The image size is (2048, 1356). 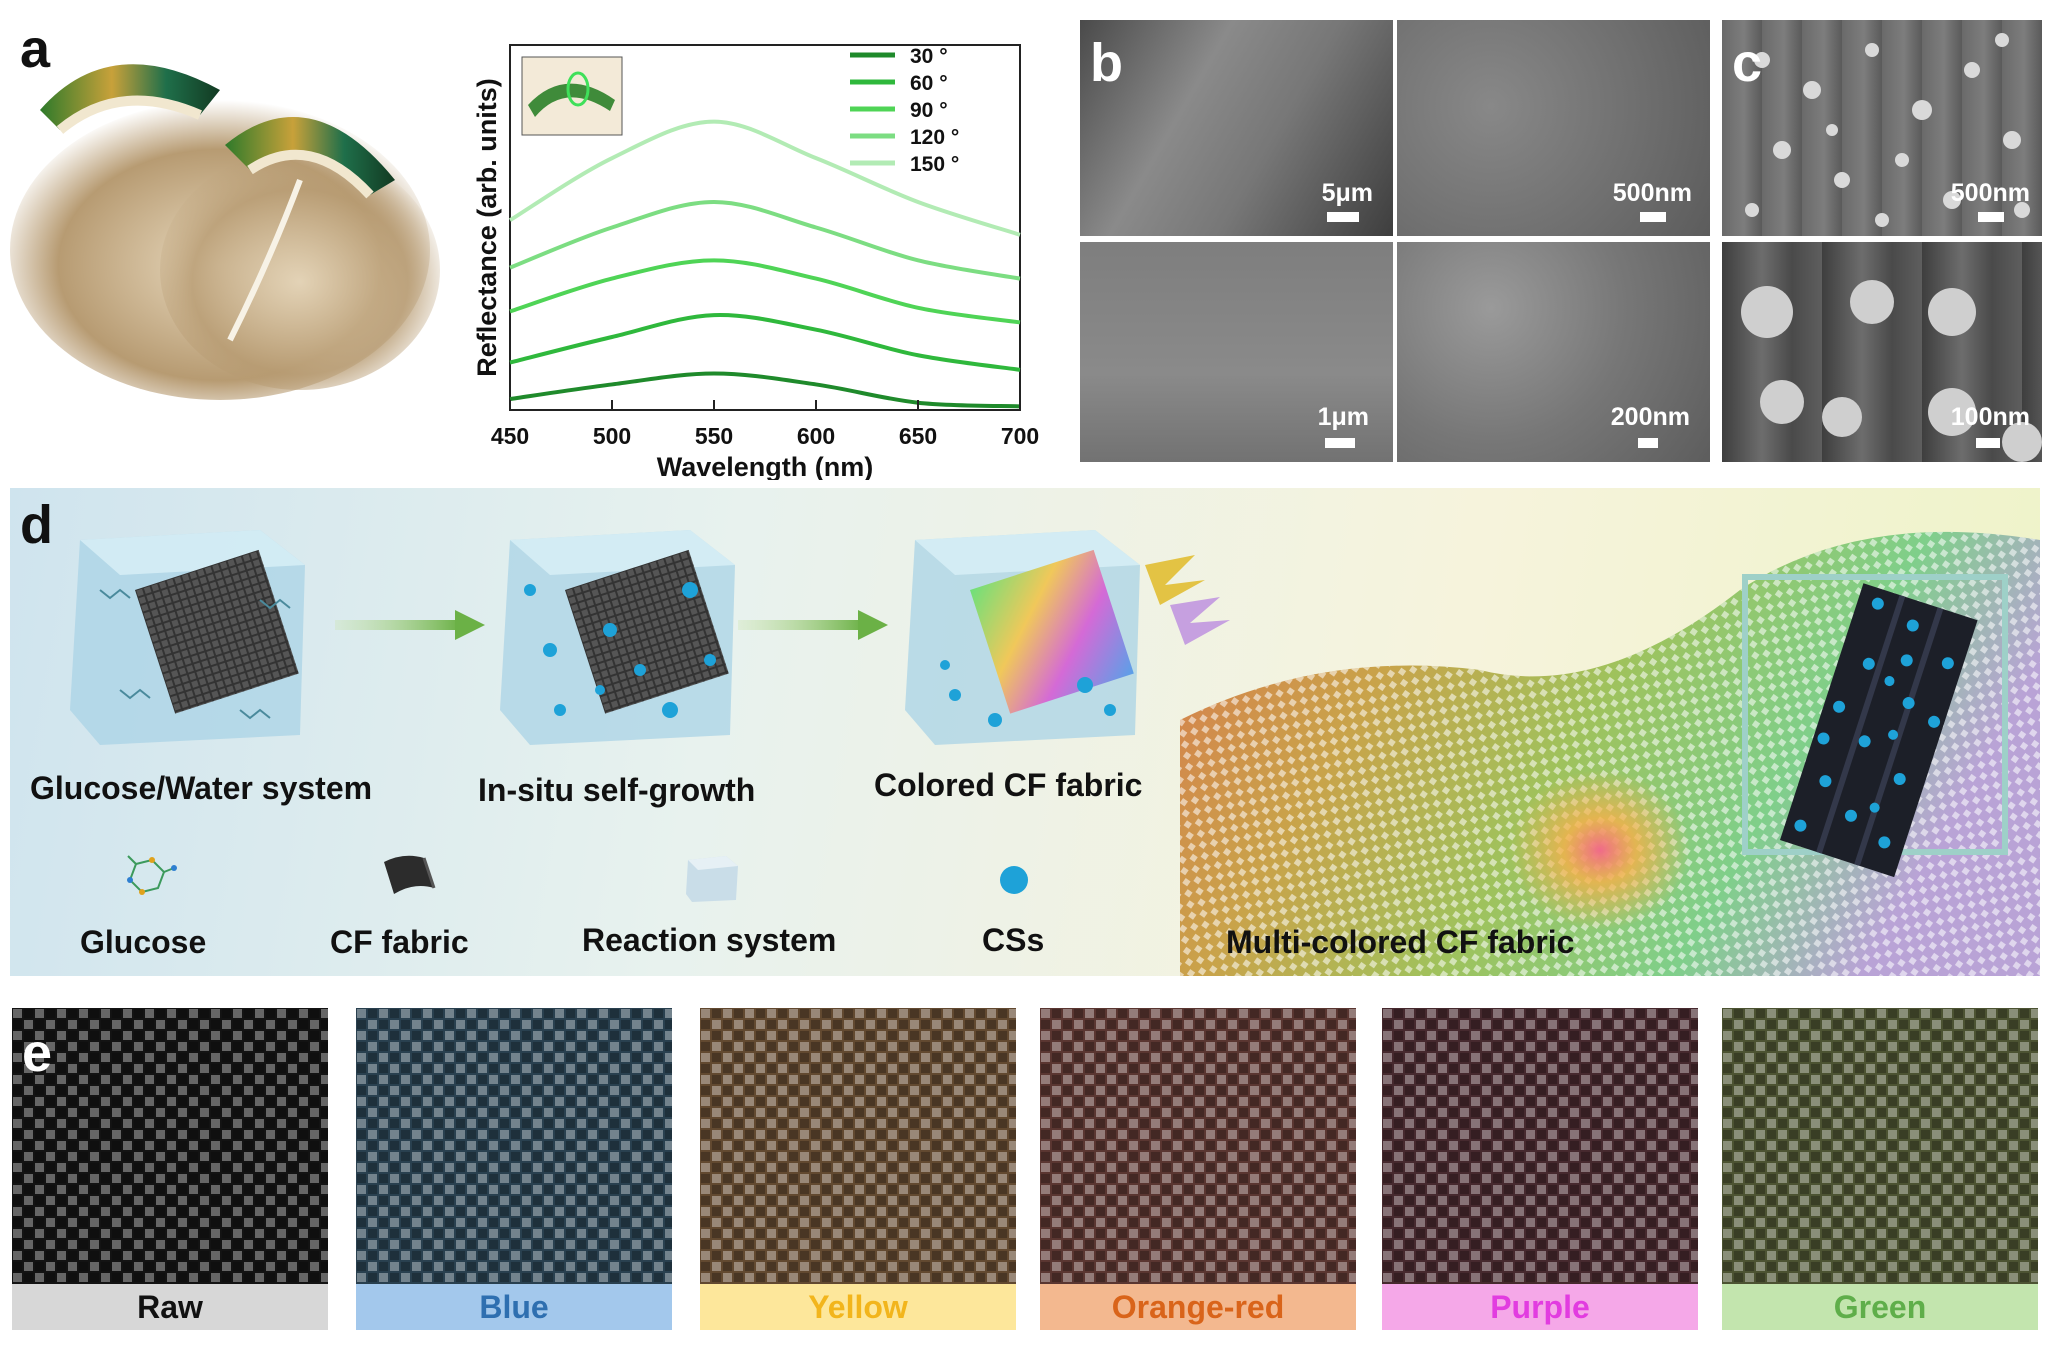 What do you see at coordinates (934, 164) in the screenshot?
I see `legend-label-150: 150 °` at bounding box center [934, 164].